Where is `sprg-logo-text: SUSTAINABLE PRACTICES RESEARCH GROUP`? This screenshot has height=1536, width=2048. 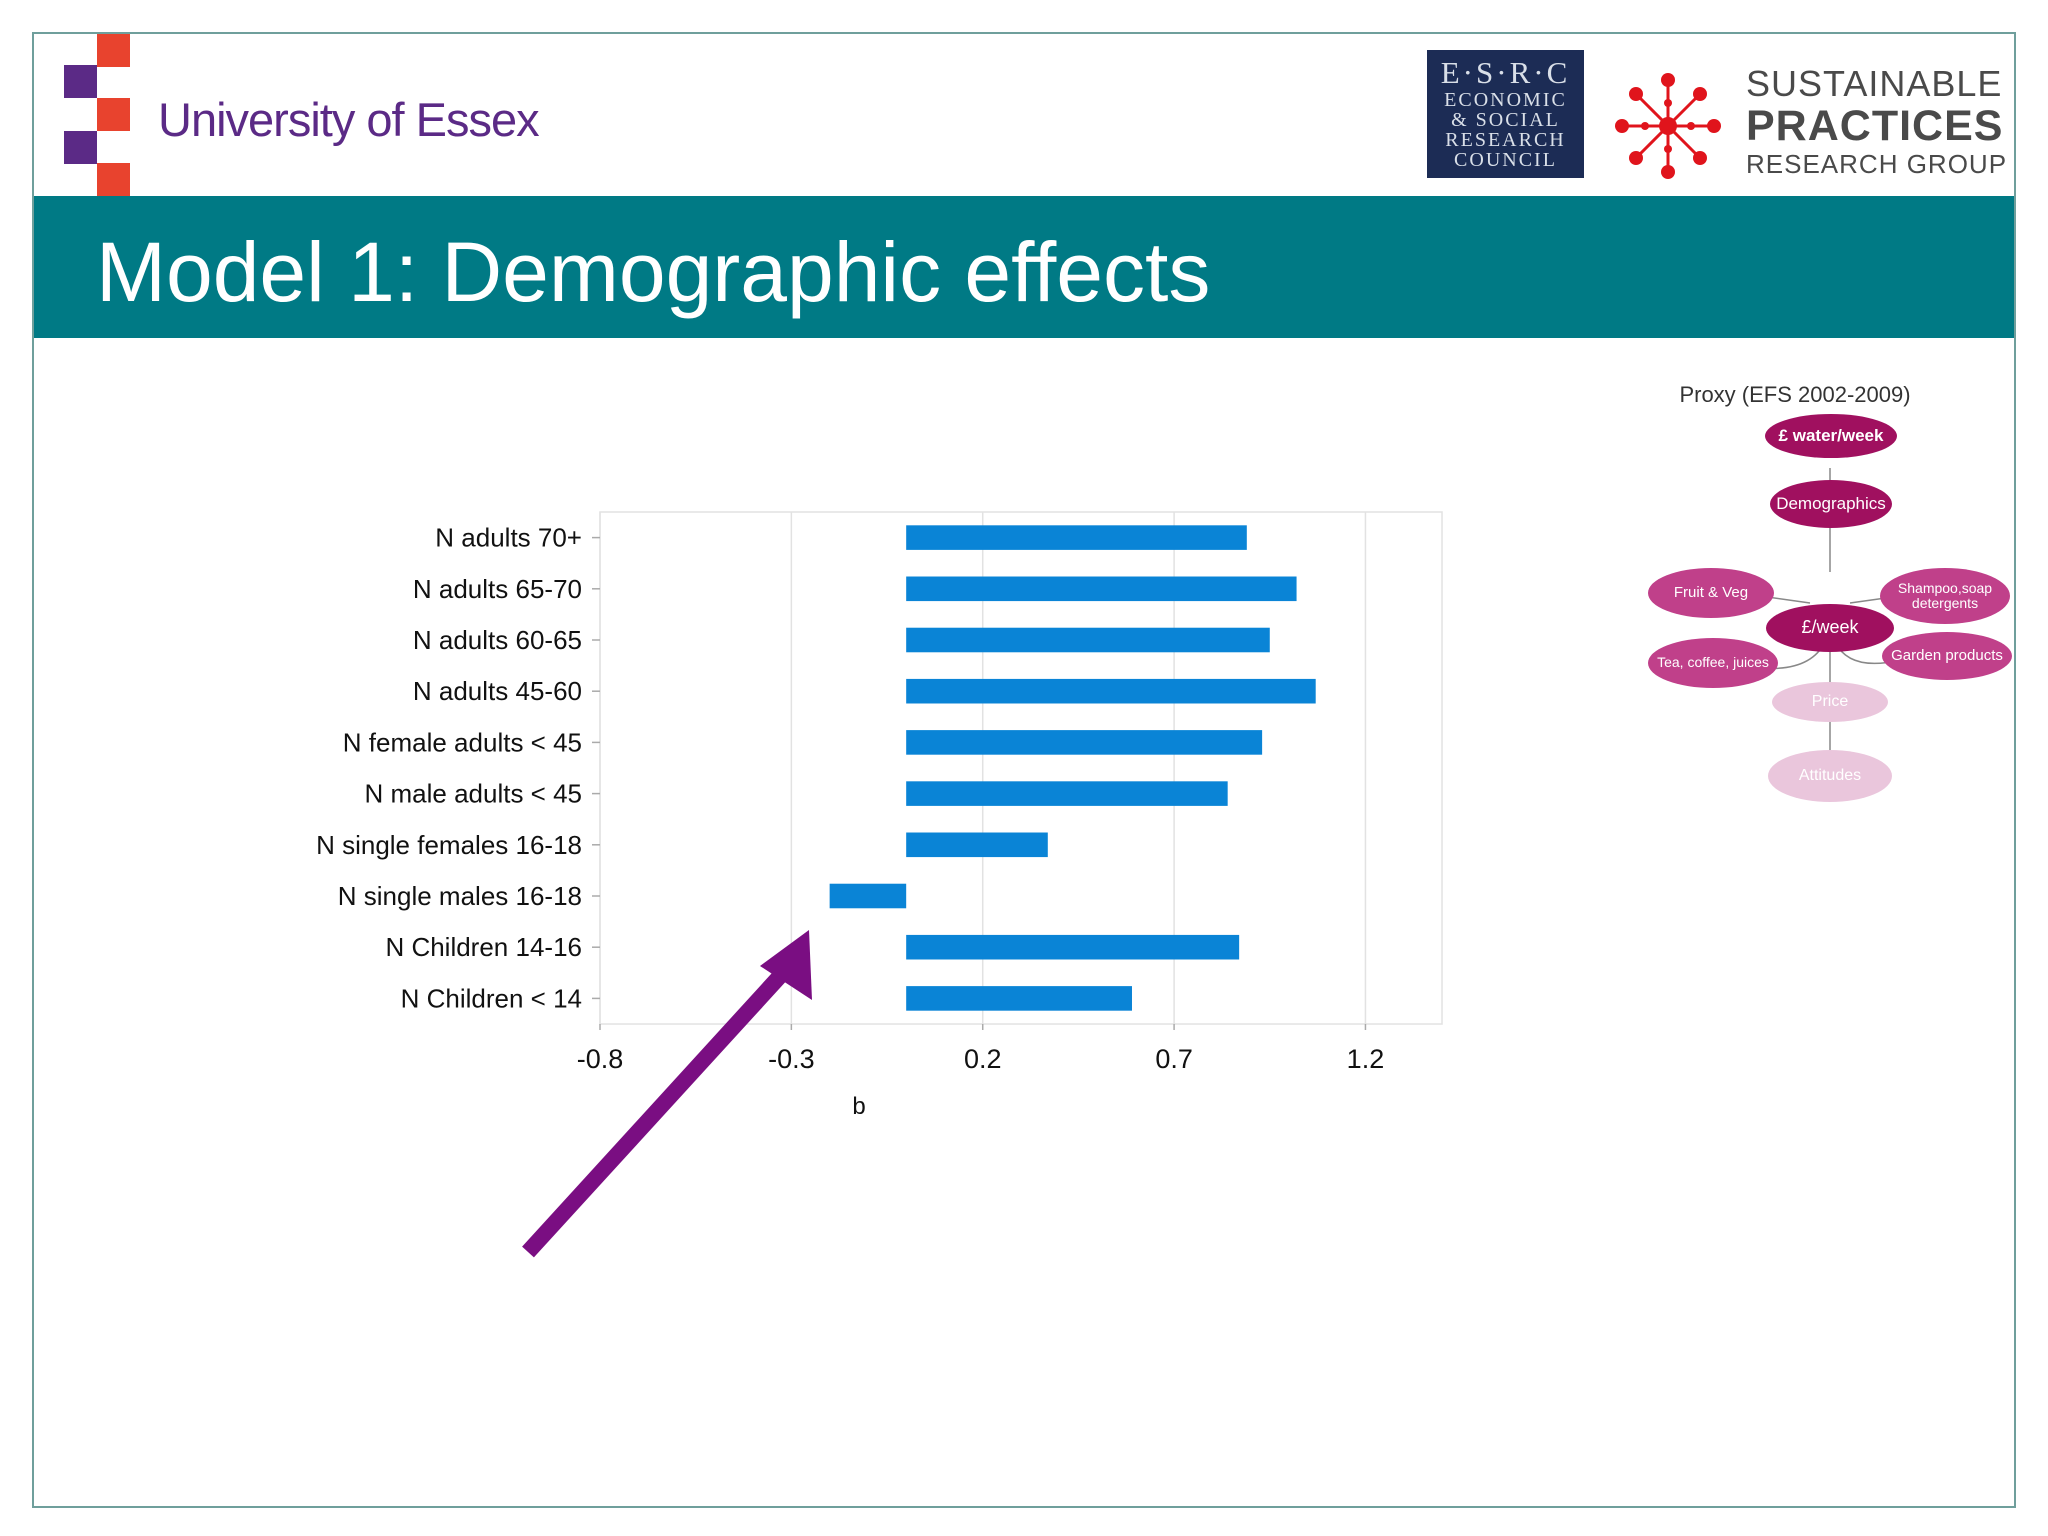 sprg-logo-text: SUSTAINABLE PRACTICES RESEARCH GROUP is located at coordinates (1877, 121).